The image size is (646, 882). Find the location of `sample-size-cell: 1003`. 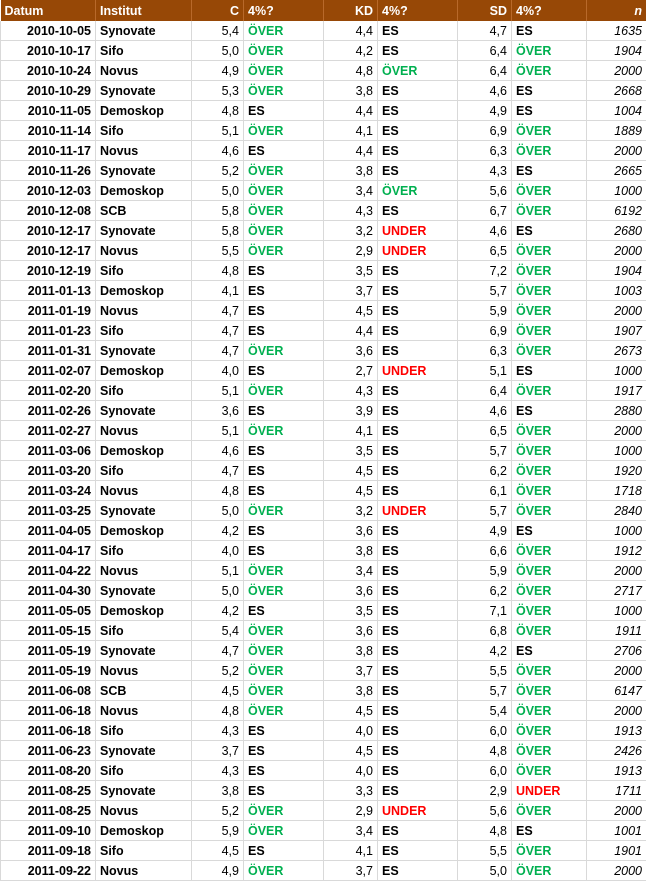

sample-size-cell: 1003 is located at coordinates (616, 290).